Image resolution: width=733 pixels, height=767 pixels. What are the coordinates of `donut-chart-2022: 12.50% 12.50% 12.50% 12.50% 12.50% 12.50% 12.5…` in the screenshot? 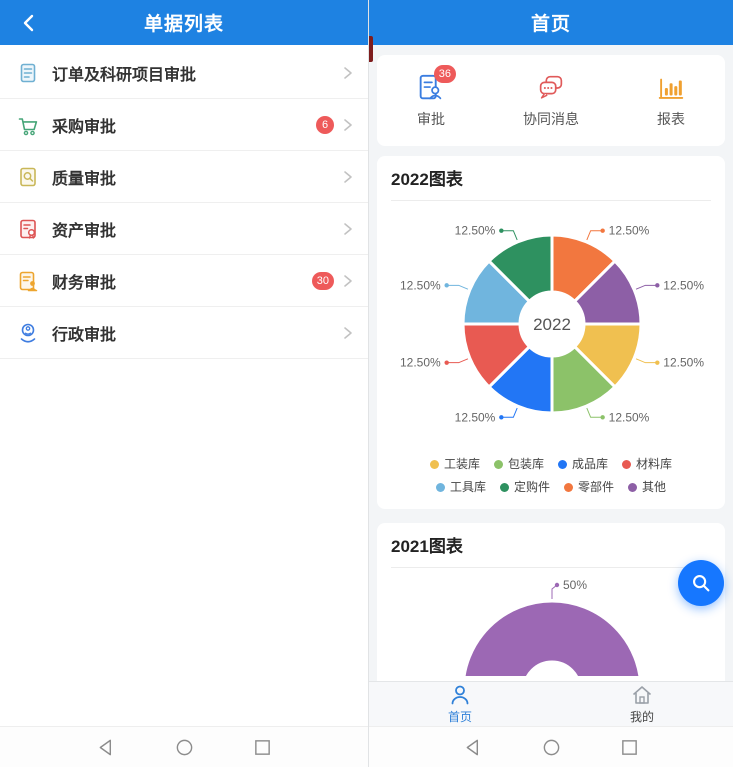 It's located at (552, 324).